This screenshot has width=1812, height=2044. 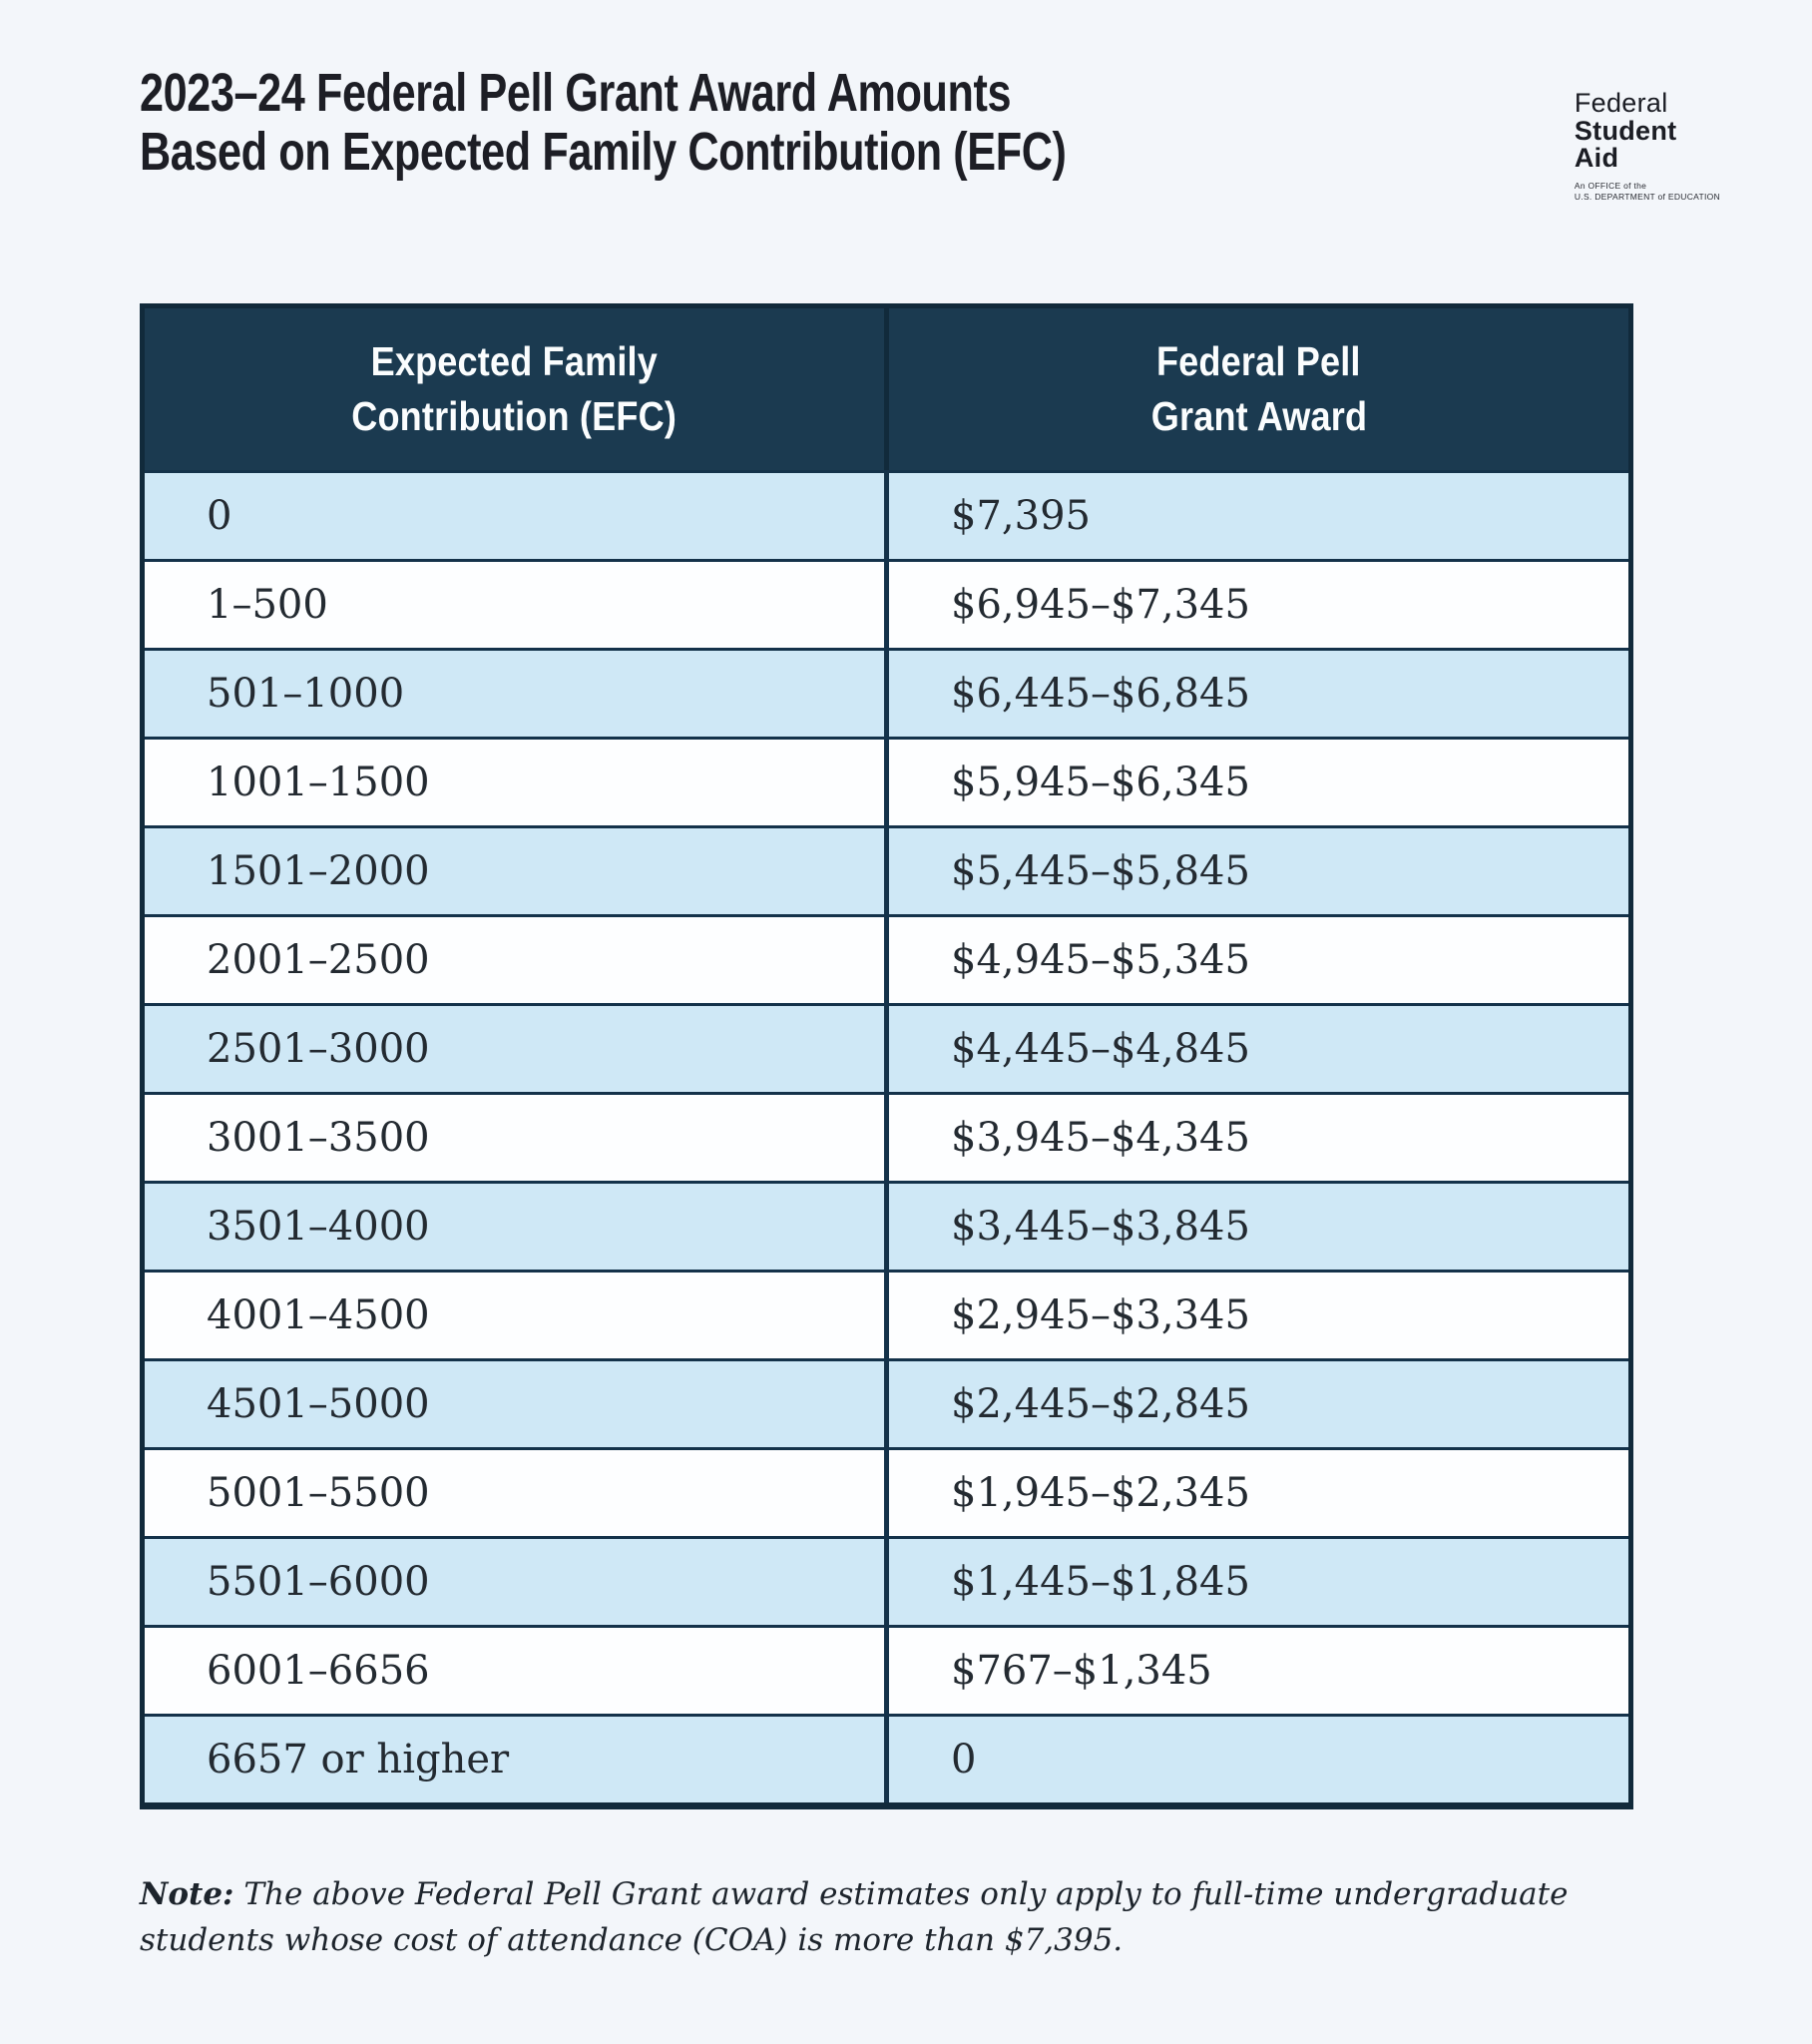 What do you see at coordinates (517, 1759) in the screenshot?
I see `efc-range-cell: 6657 or higher` at bounding box center [517, 1759].